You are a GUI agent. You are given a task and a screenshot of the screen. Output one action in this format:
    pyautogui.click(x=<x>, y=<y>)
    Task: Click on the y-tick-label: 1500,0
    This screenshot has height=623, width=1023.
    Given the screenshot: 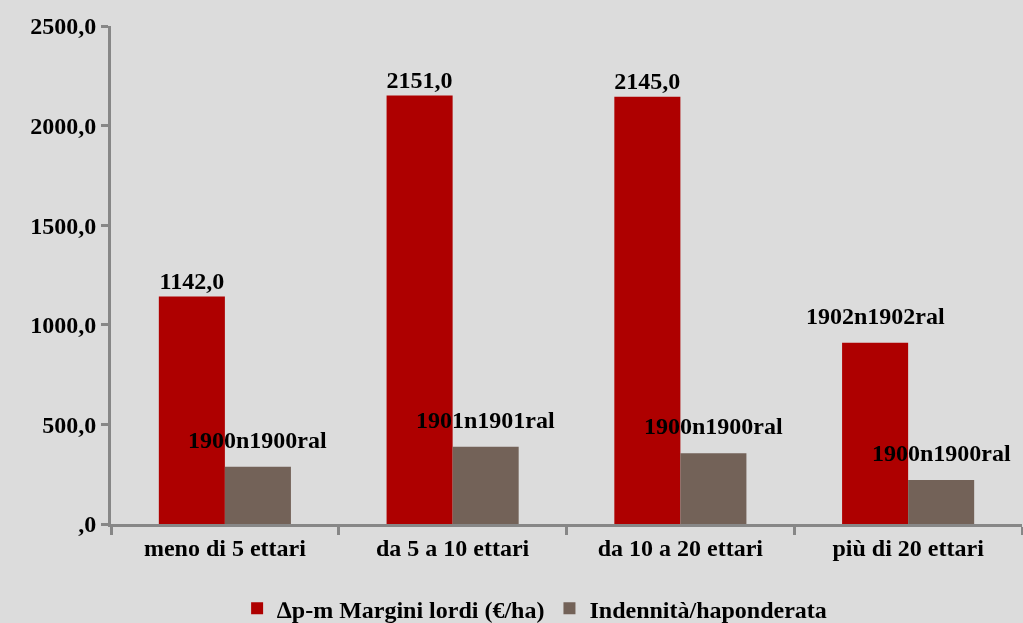 What is the action you would take?
    pyautogui.click(x=63, y=225)
    